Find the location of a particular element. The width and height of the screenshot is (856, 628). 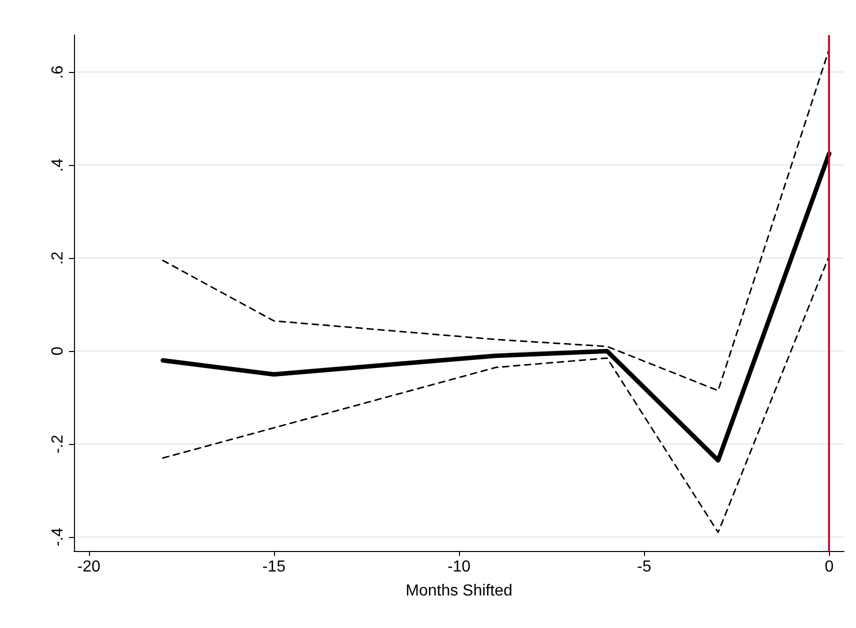

x-tick-label: -10 is located at coordinates (459, 567).